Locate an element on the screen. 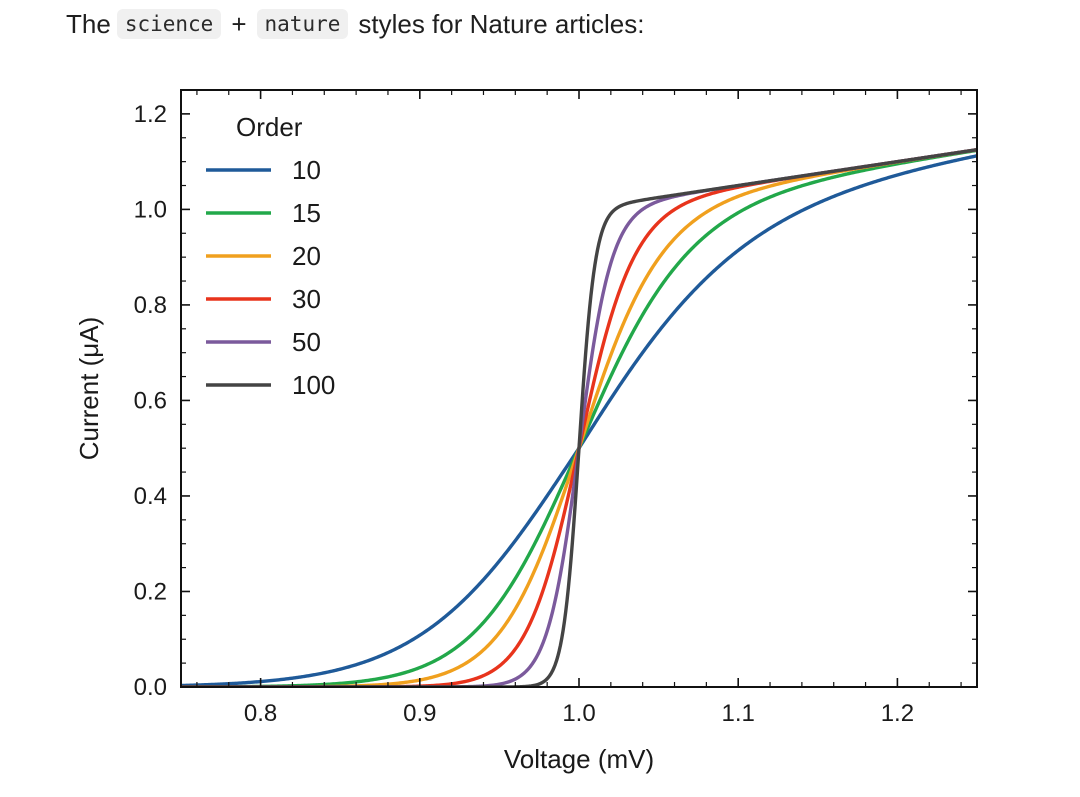 The width and height of the screenshot is (1080, 797). x-axis-label: Voltage (mV) is located at coordinates (579, 759).